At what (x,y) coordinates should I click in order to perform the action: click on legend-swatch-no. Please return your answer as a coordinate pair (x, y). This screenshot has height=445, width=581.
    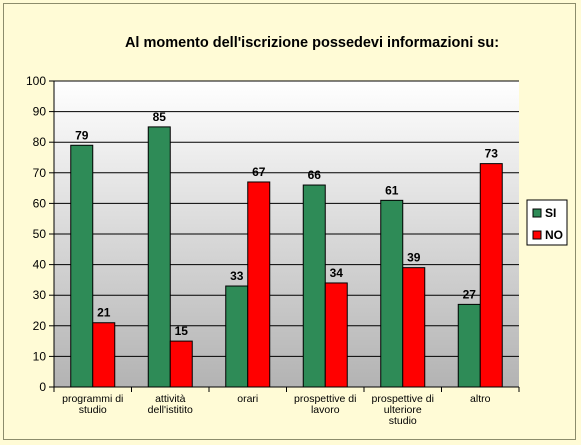
    Looking at the image, I should click on (537, 235).